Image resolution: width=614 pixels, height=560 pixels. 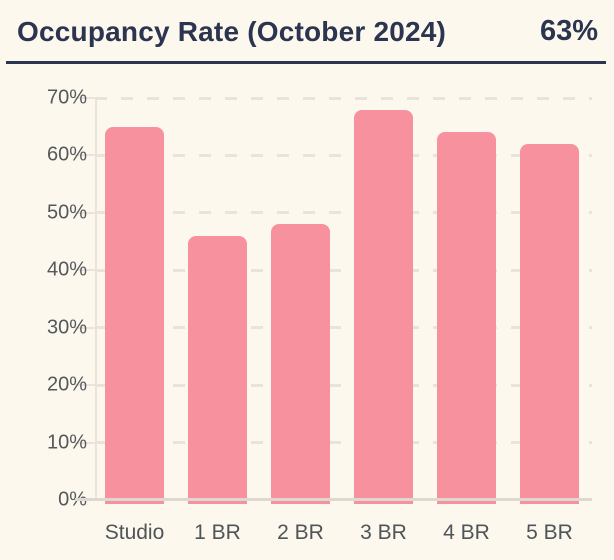 What do you see at coordinates (66, 442) in the screenshot?
I see `y-tick-label: 10%` at bounding box center [66, 442].